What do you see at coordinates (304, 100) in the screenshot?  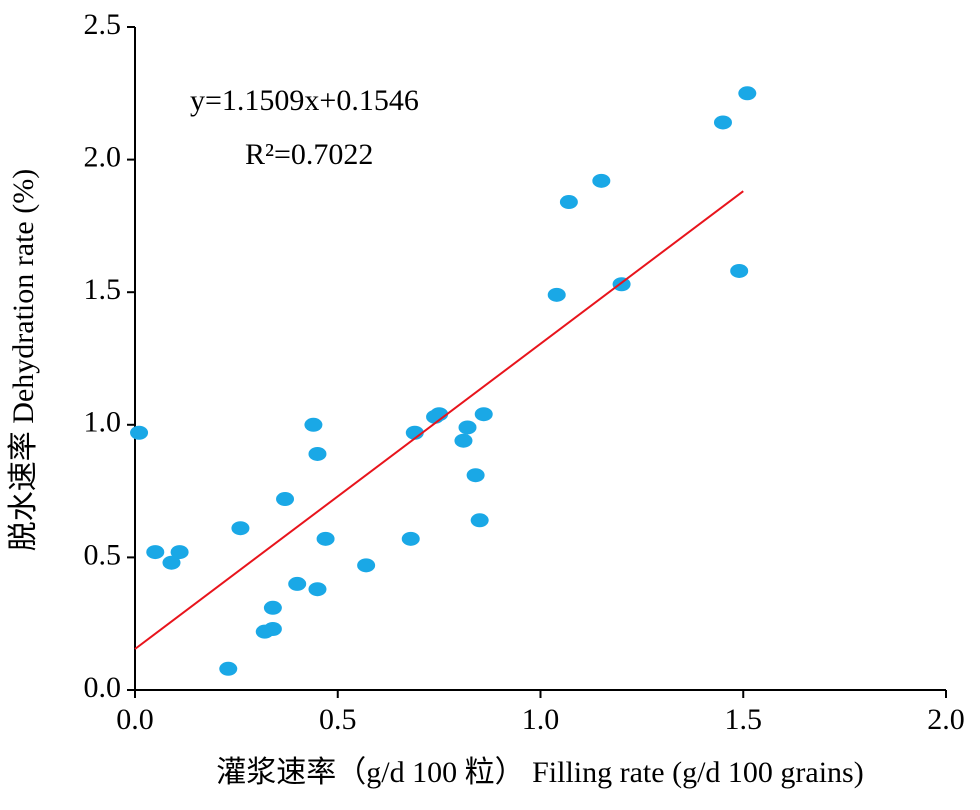 I see `annotation: y=1.1509x+0.1546` at bounding box center [304, 100].